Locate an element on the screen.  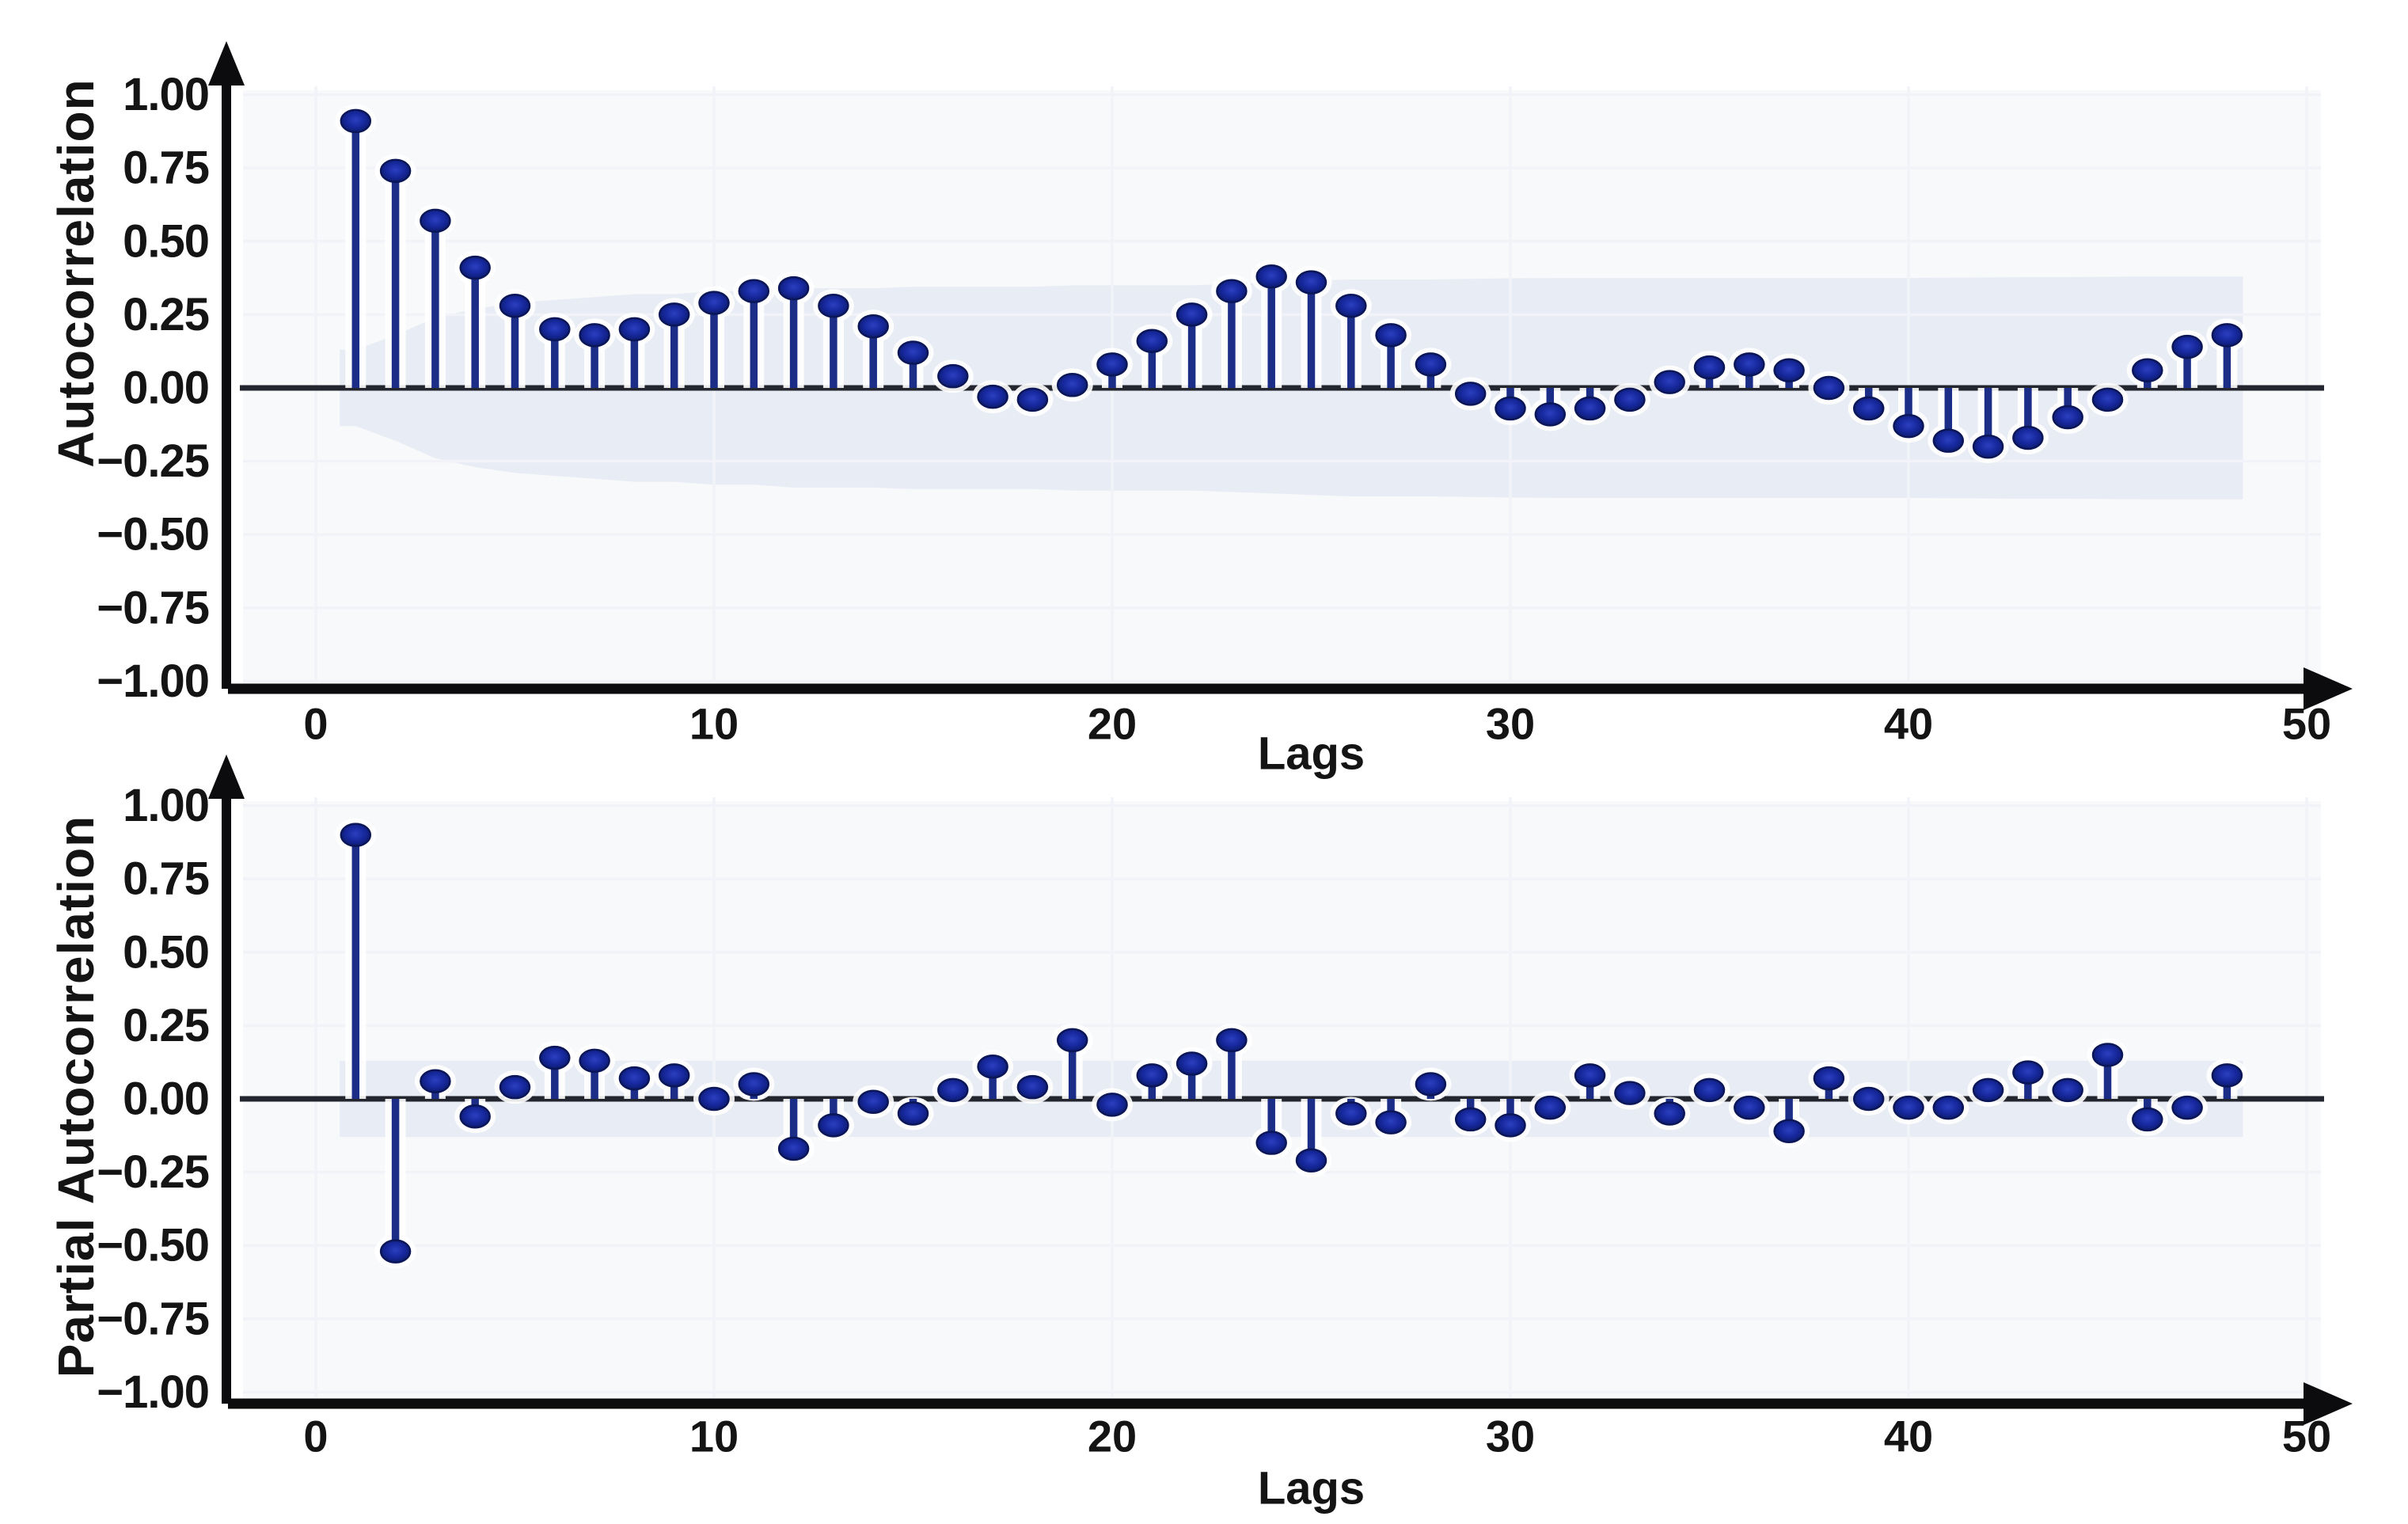
x-tick-label: 20 is located at coordinates (1112, 1436).